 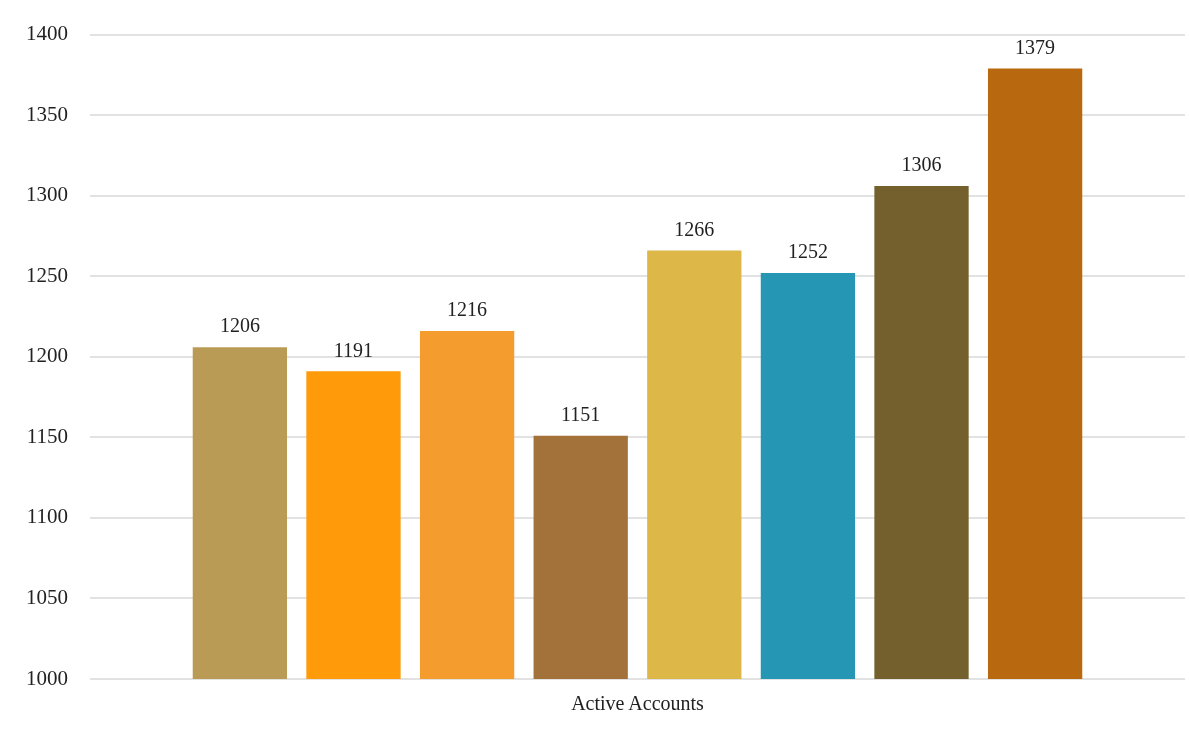 What do you see at coordinates (581, 413) in the screenshot?
I see `data-label: 1151` at bounding box center [581, 413].